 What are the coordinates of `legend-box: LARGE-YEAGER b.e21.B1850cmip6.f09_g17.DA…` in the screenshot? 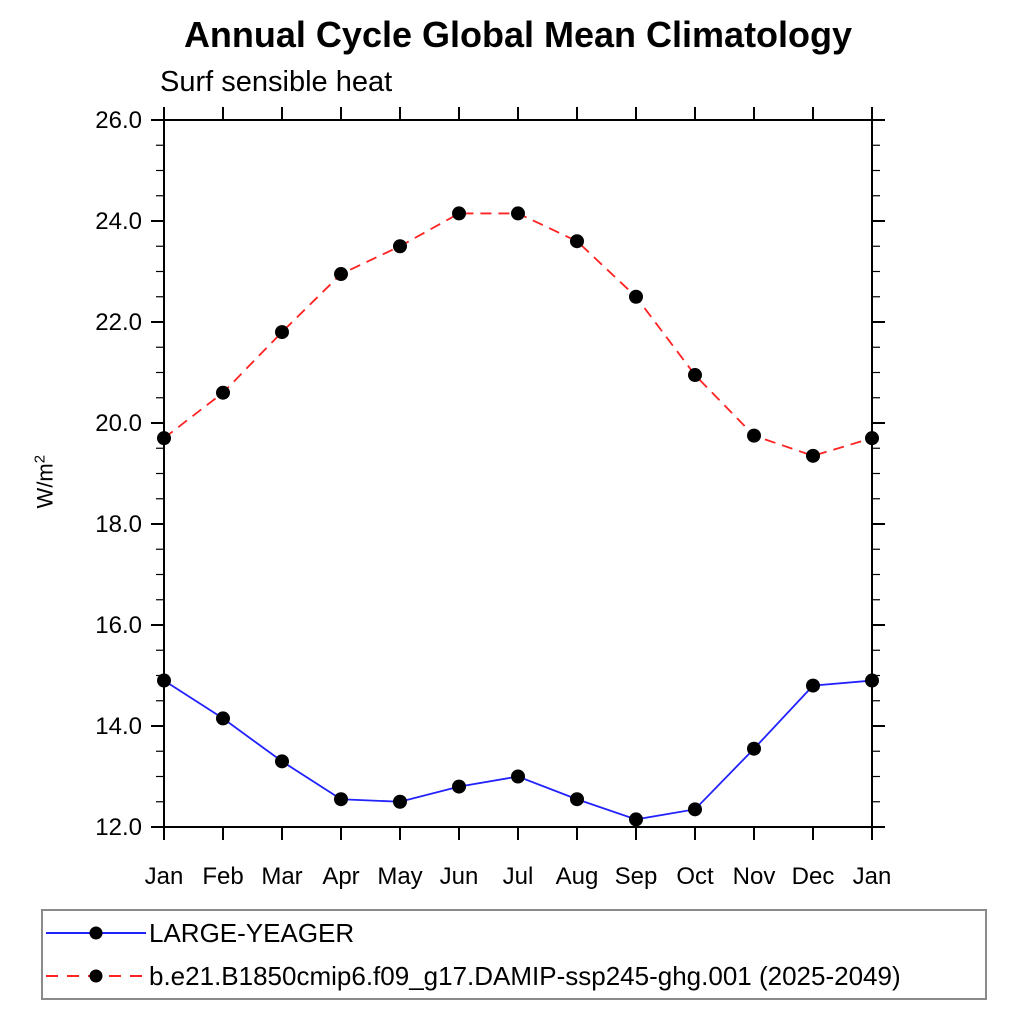 It's located at (514, 954).